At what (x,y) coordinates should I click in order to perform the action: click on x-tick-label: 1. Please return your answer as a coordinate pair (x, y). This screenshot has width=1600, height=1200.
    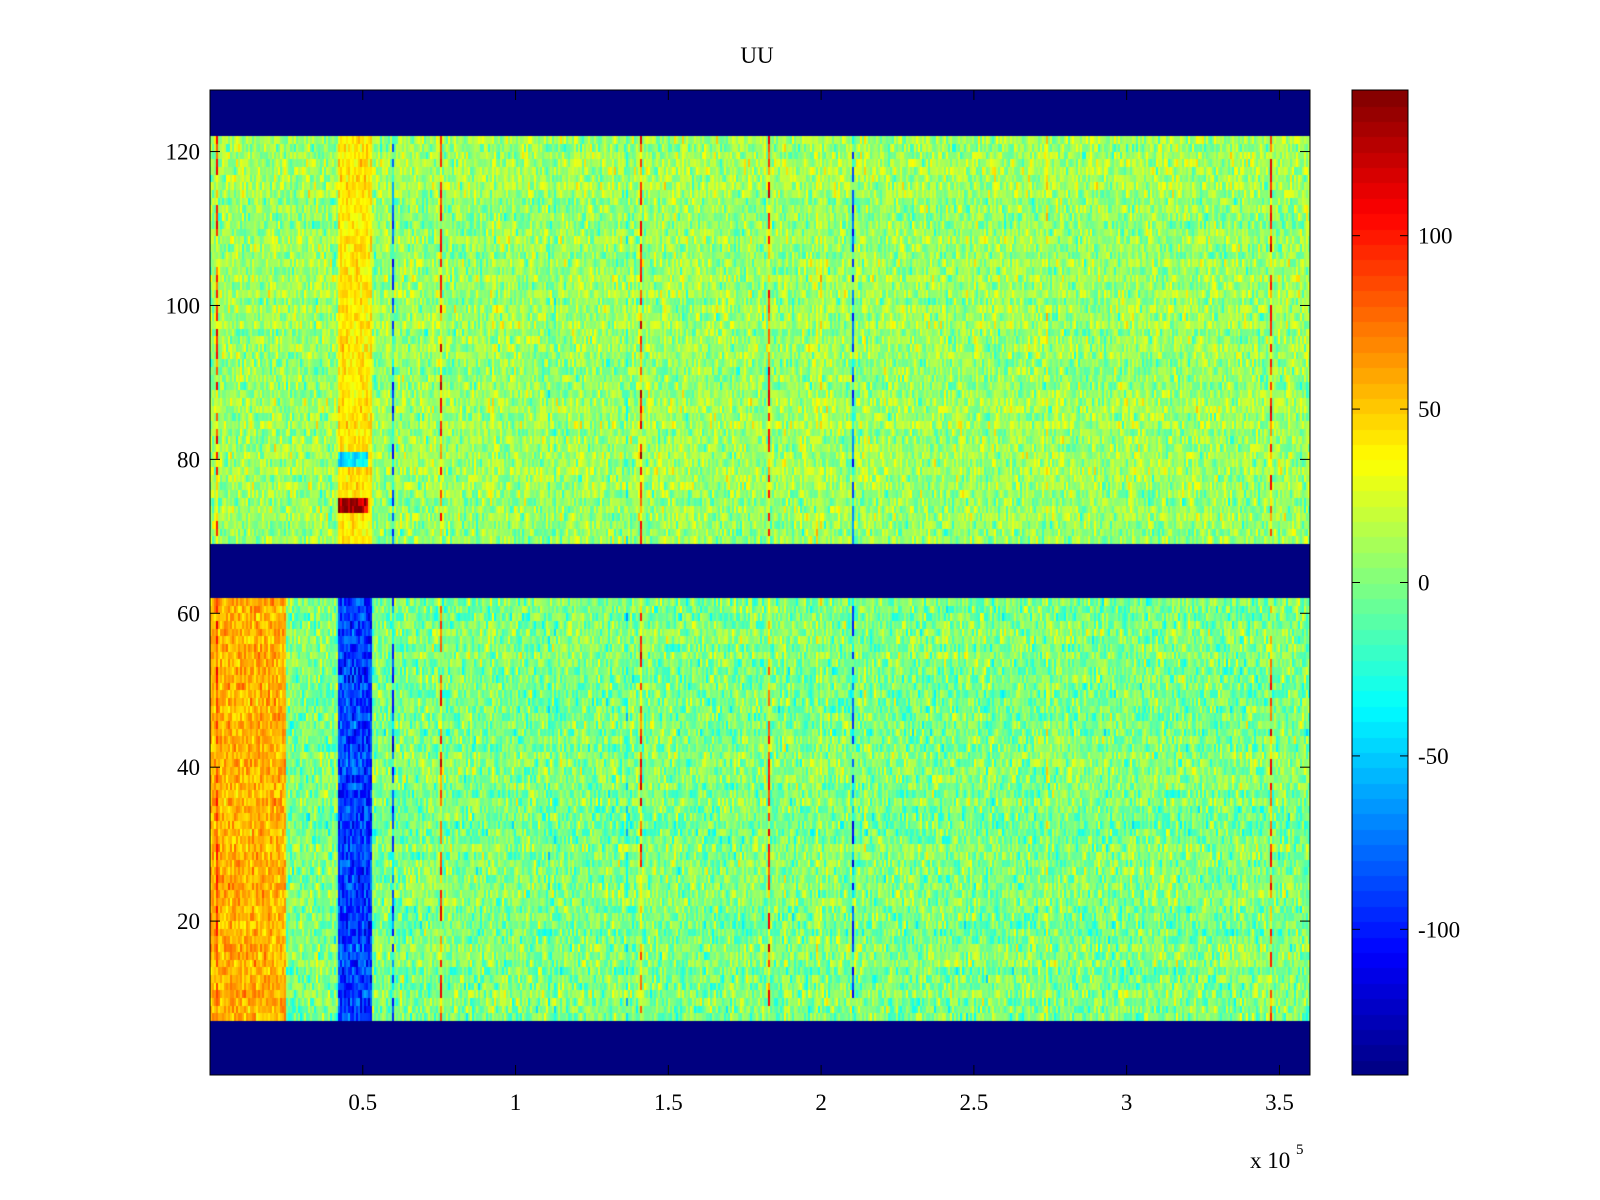
    Looking at the image, I should click on (516, 1102).